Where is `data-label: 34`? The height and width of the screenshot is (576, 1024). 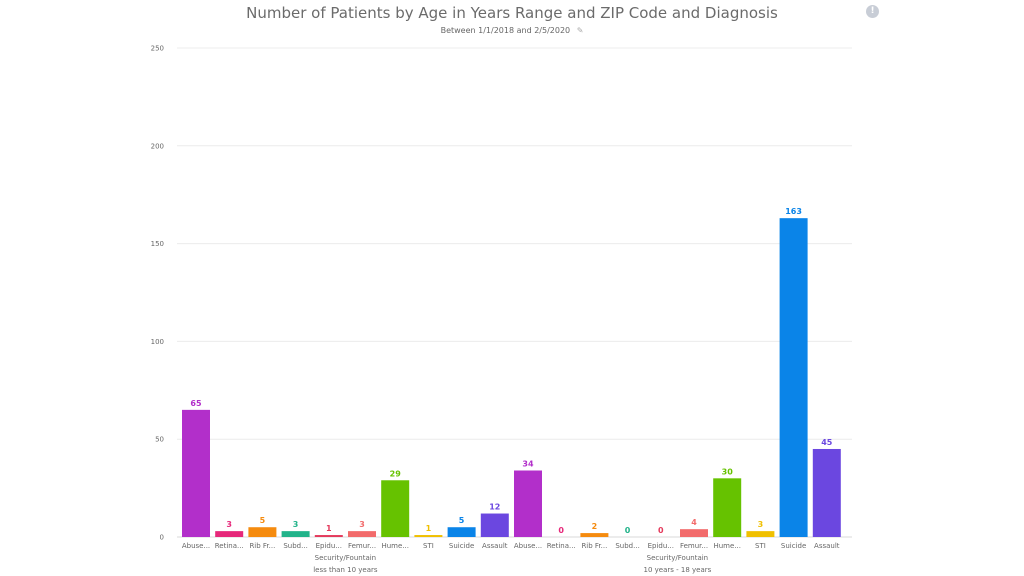 data-label: 34 is located at coordinates (528, 463).